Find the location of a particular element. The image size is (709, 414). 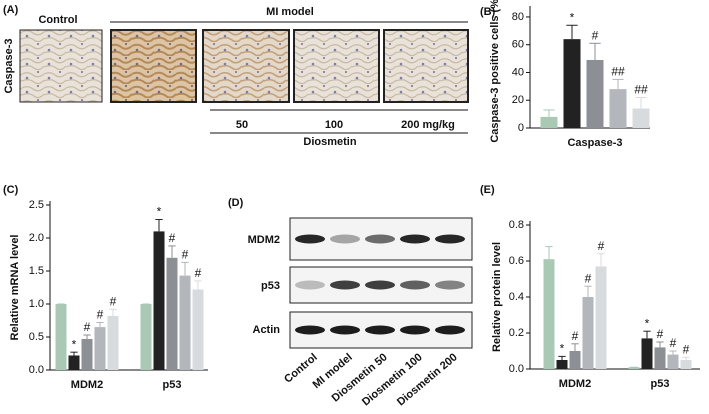

significance-mark: ## is located at coordinates (641, 90).